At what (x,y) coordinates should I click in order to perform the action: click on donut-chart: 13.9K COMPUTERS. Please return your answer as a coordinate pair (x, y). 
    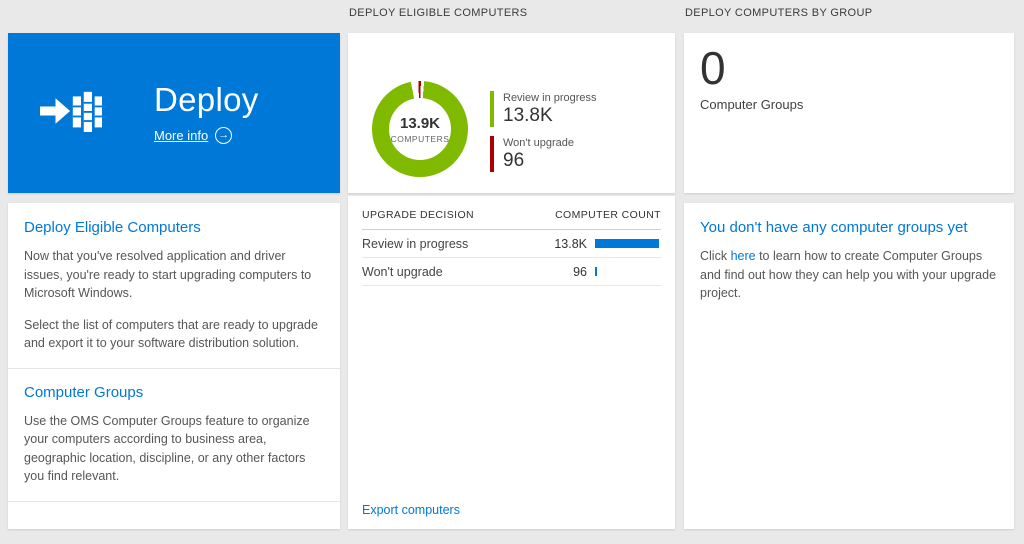
    Looking at the image, I should click on (420, 129).